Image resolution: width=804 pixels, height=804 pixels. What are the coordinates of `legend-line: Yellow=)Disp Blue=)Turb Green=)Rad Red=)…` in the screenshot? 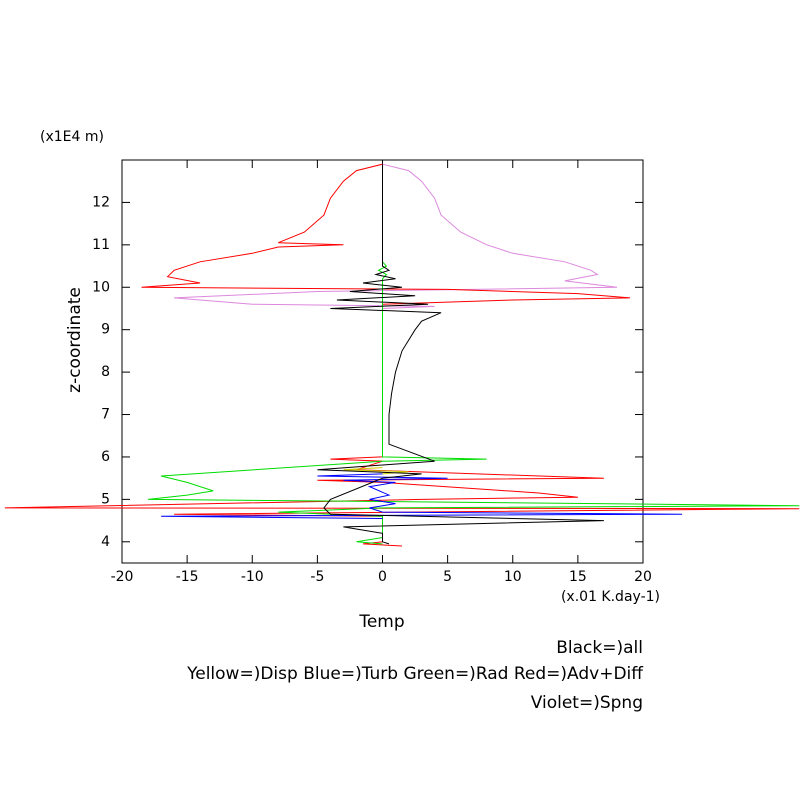 It's located at (415, 674).